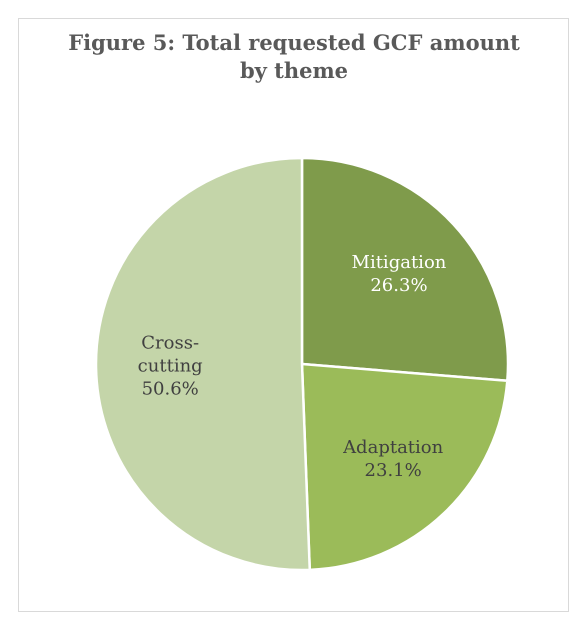  Describe the element at coordinates (393, 447) in the screenshot. I see `category-label: Adaptation` at that location.